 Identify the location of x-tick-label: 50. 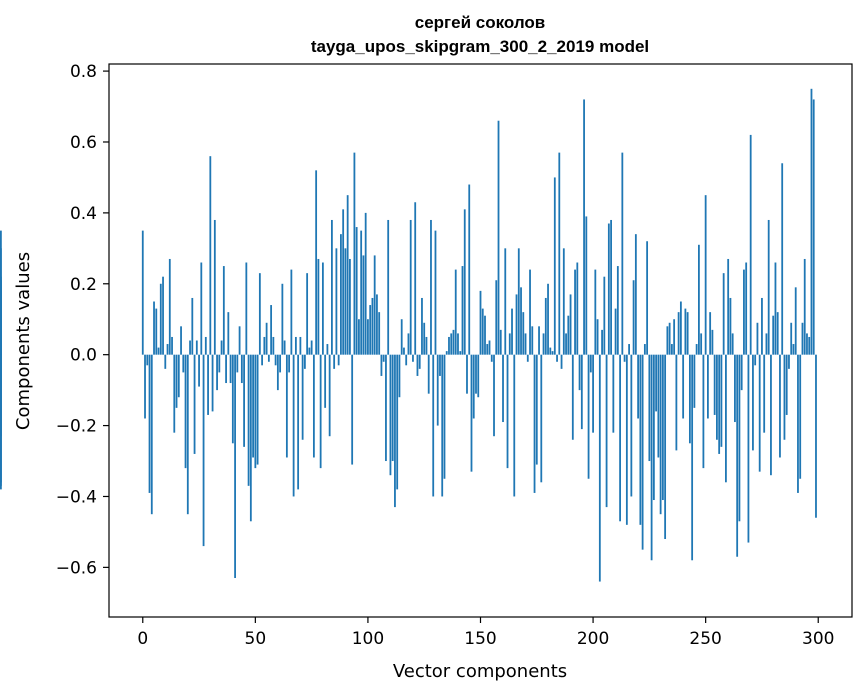
(256, 639).